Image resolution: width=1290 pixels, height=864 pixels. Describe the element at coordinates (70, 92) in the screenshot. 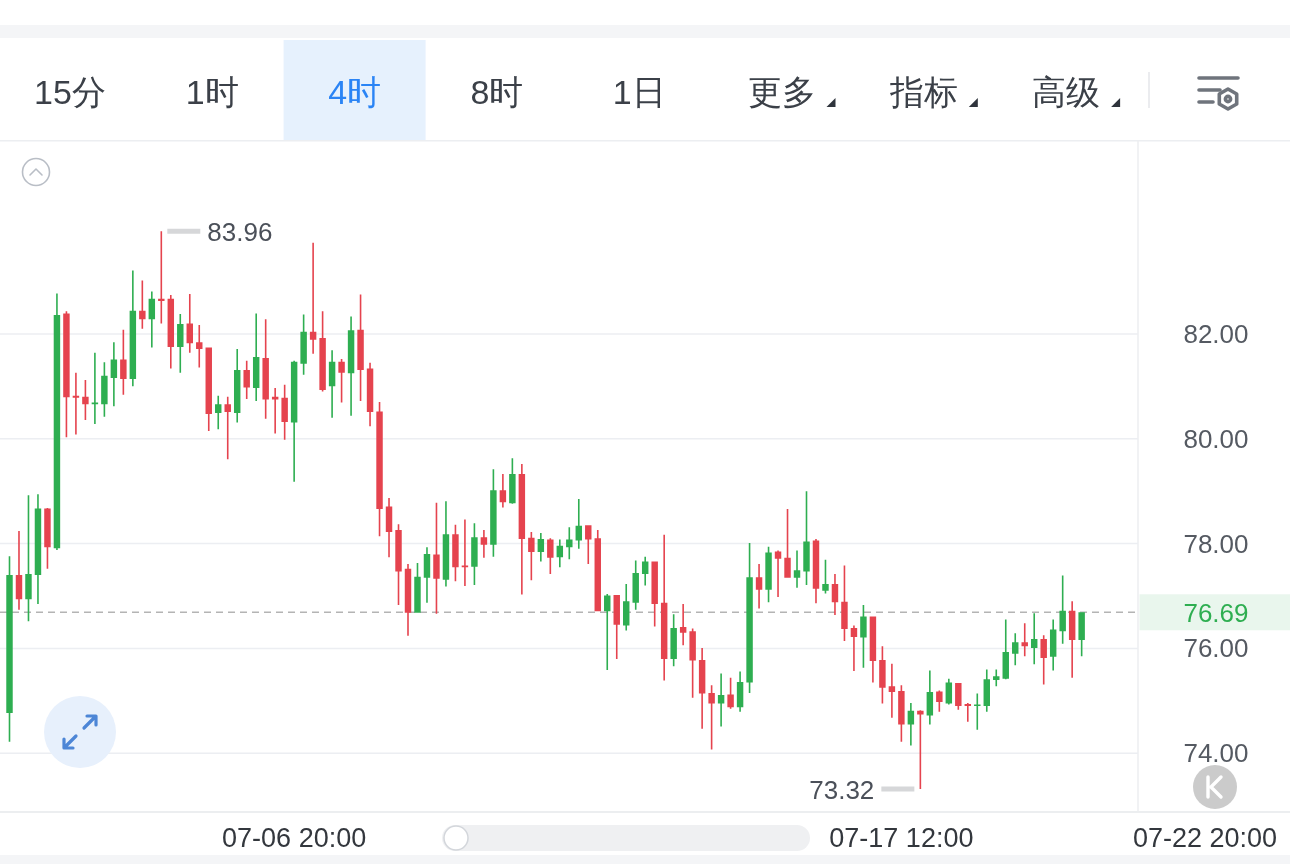

I see `text: 15分` at that location.